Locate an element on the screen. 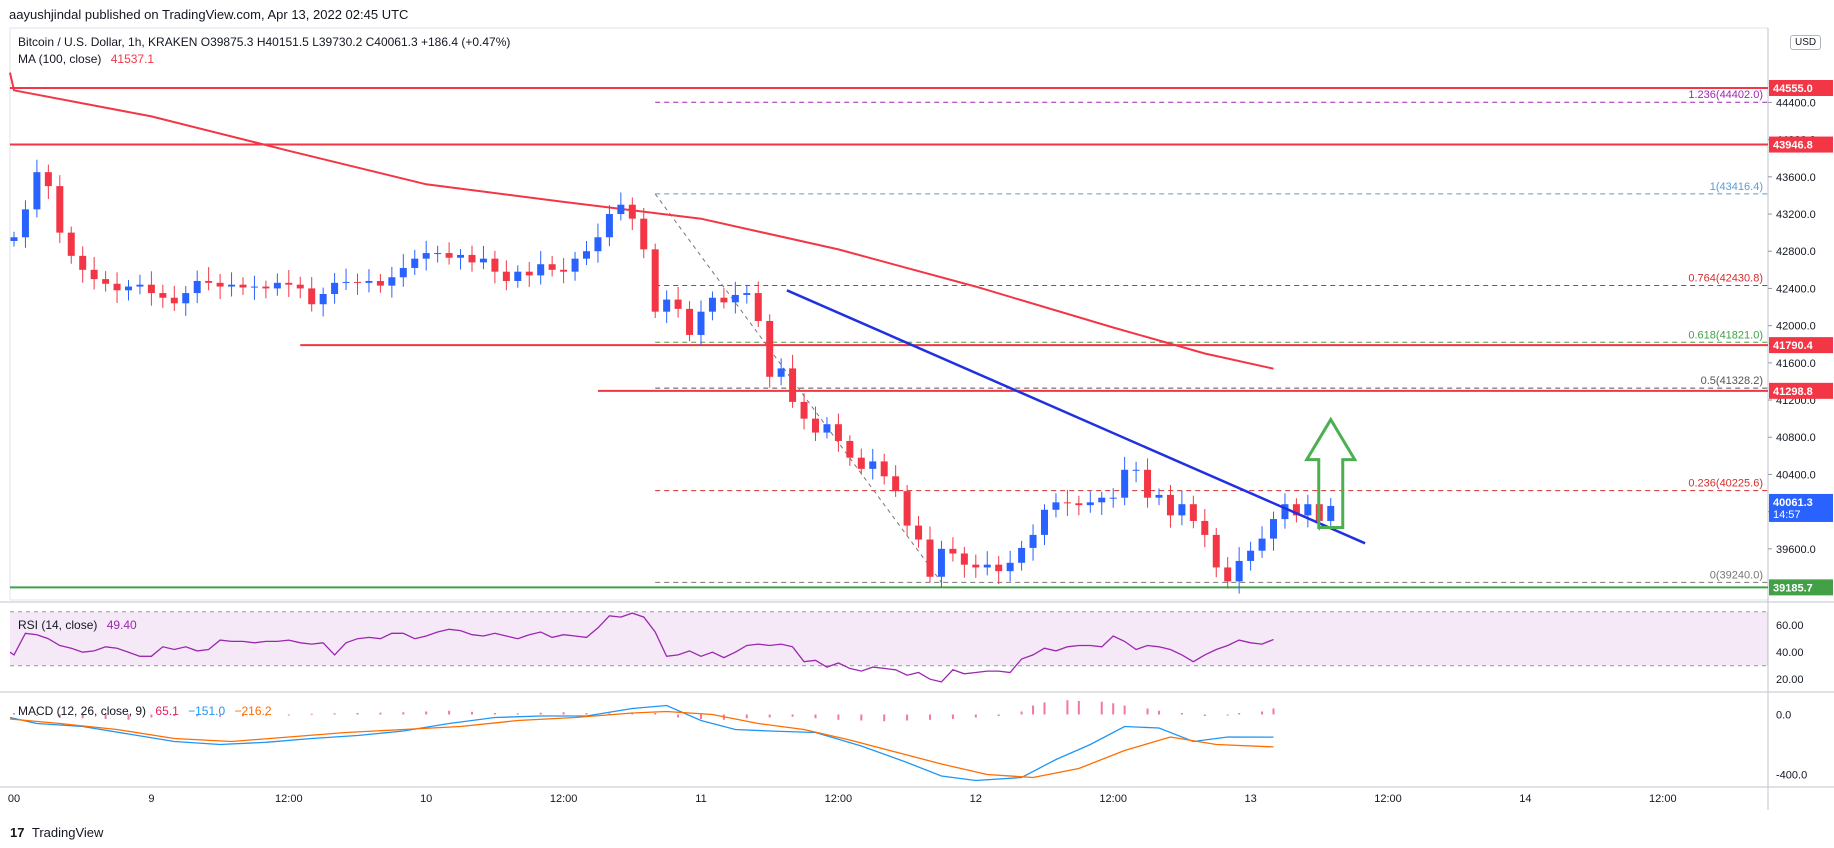  bar-countdown: 14:57 is located at coordinates (1787, 515).